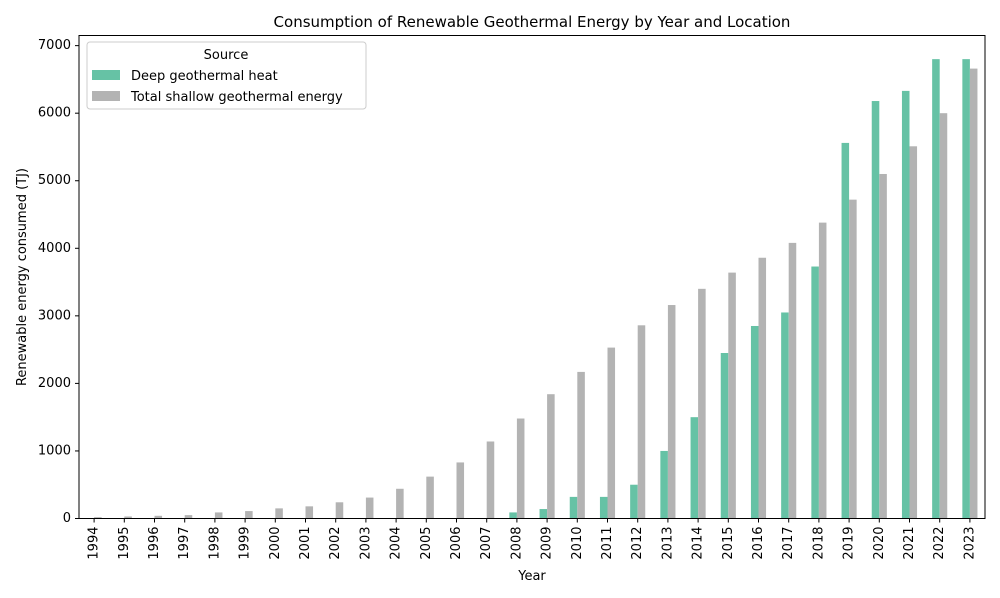  Describe the element at coordinates (339, 510) in the screenshot. I see `bar-shallow-2002` at that location.